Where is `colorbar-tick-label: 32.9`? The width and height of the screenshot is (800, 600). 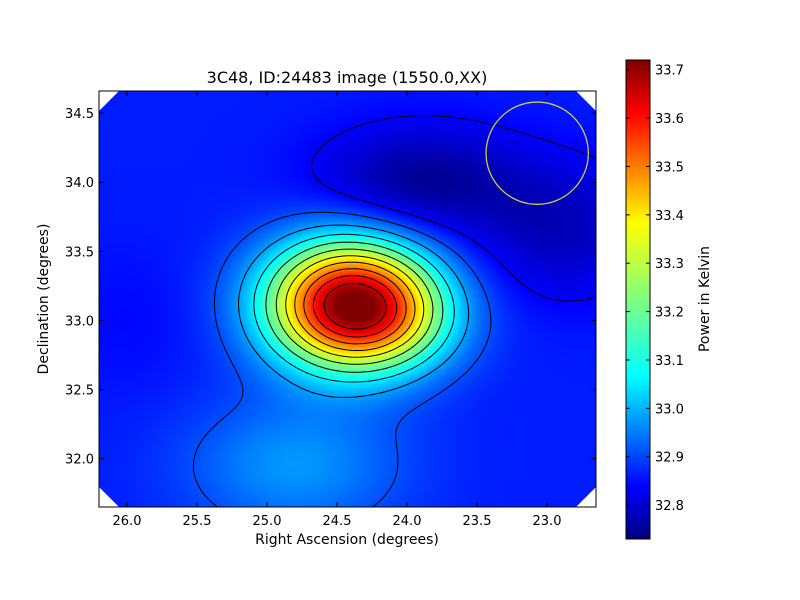
colorbar-tick-label: 32.9 is located at coordinates (669, 458).